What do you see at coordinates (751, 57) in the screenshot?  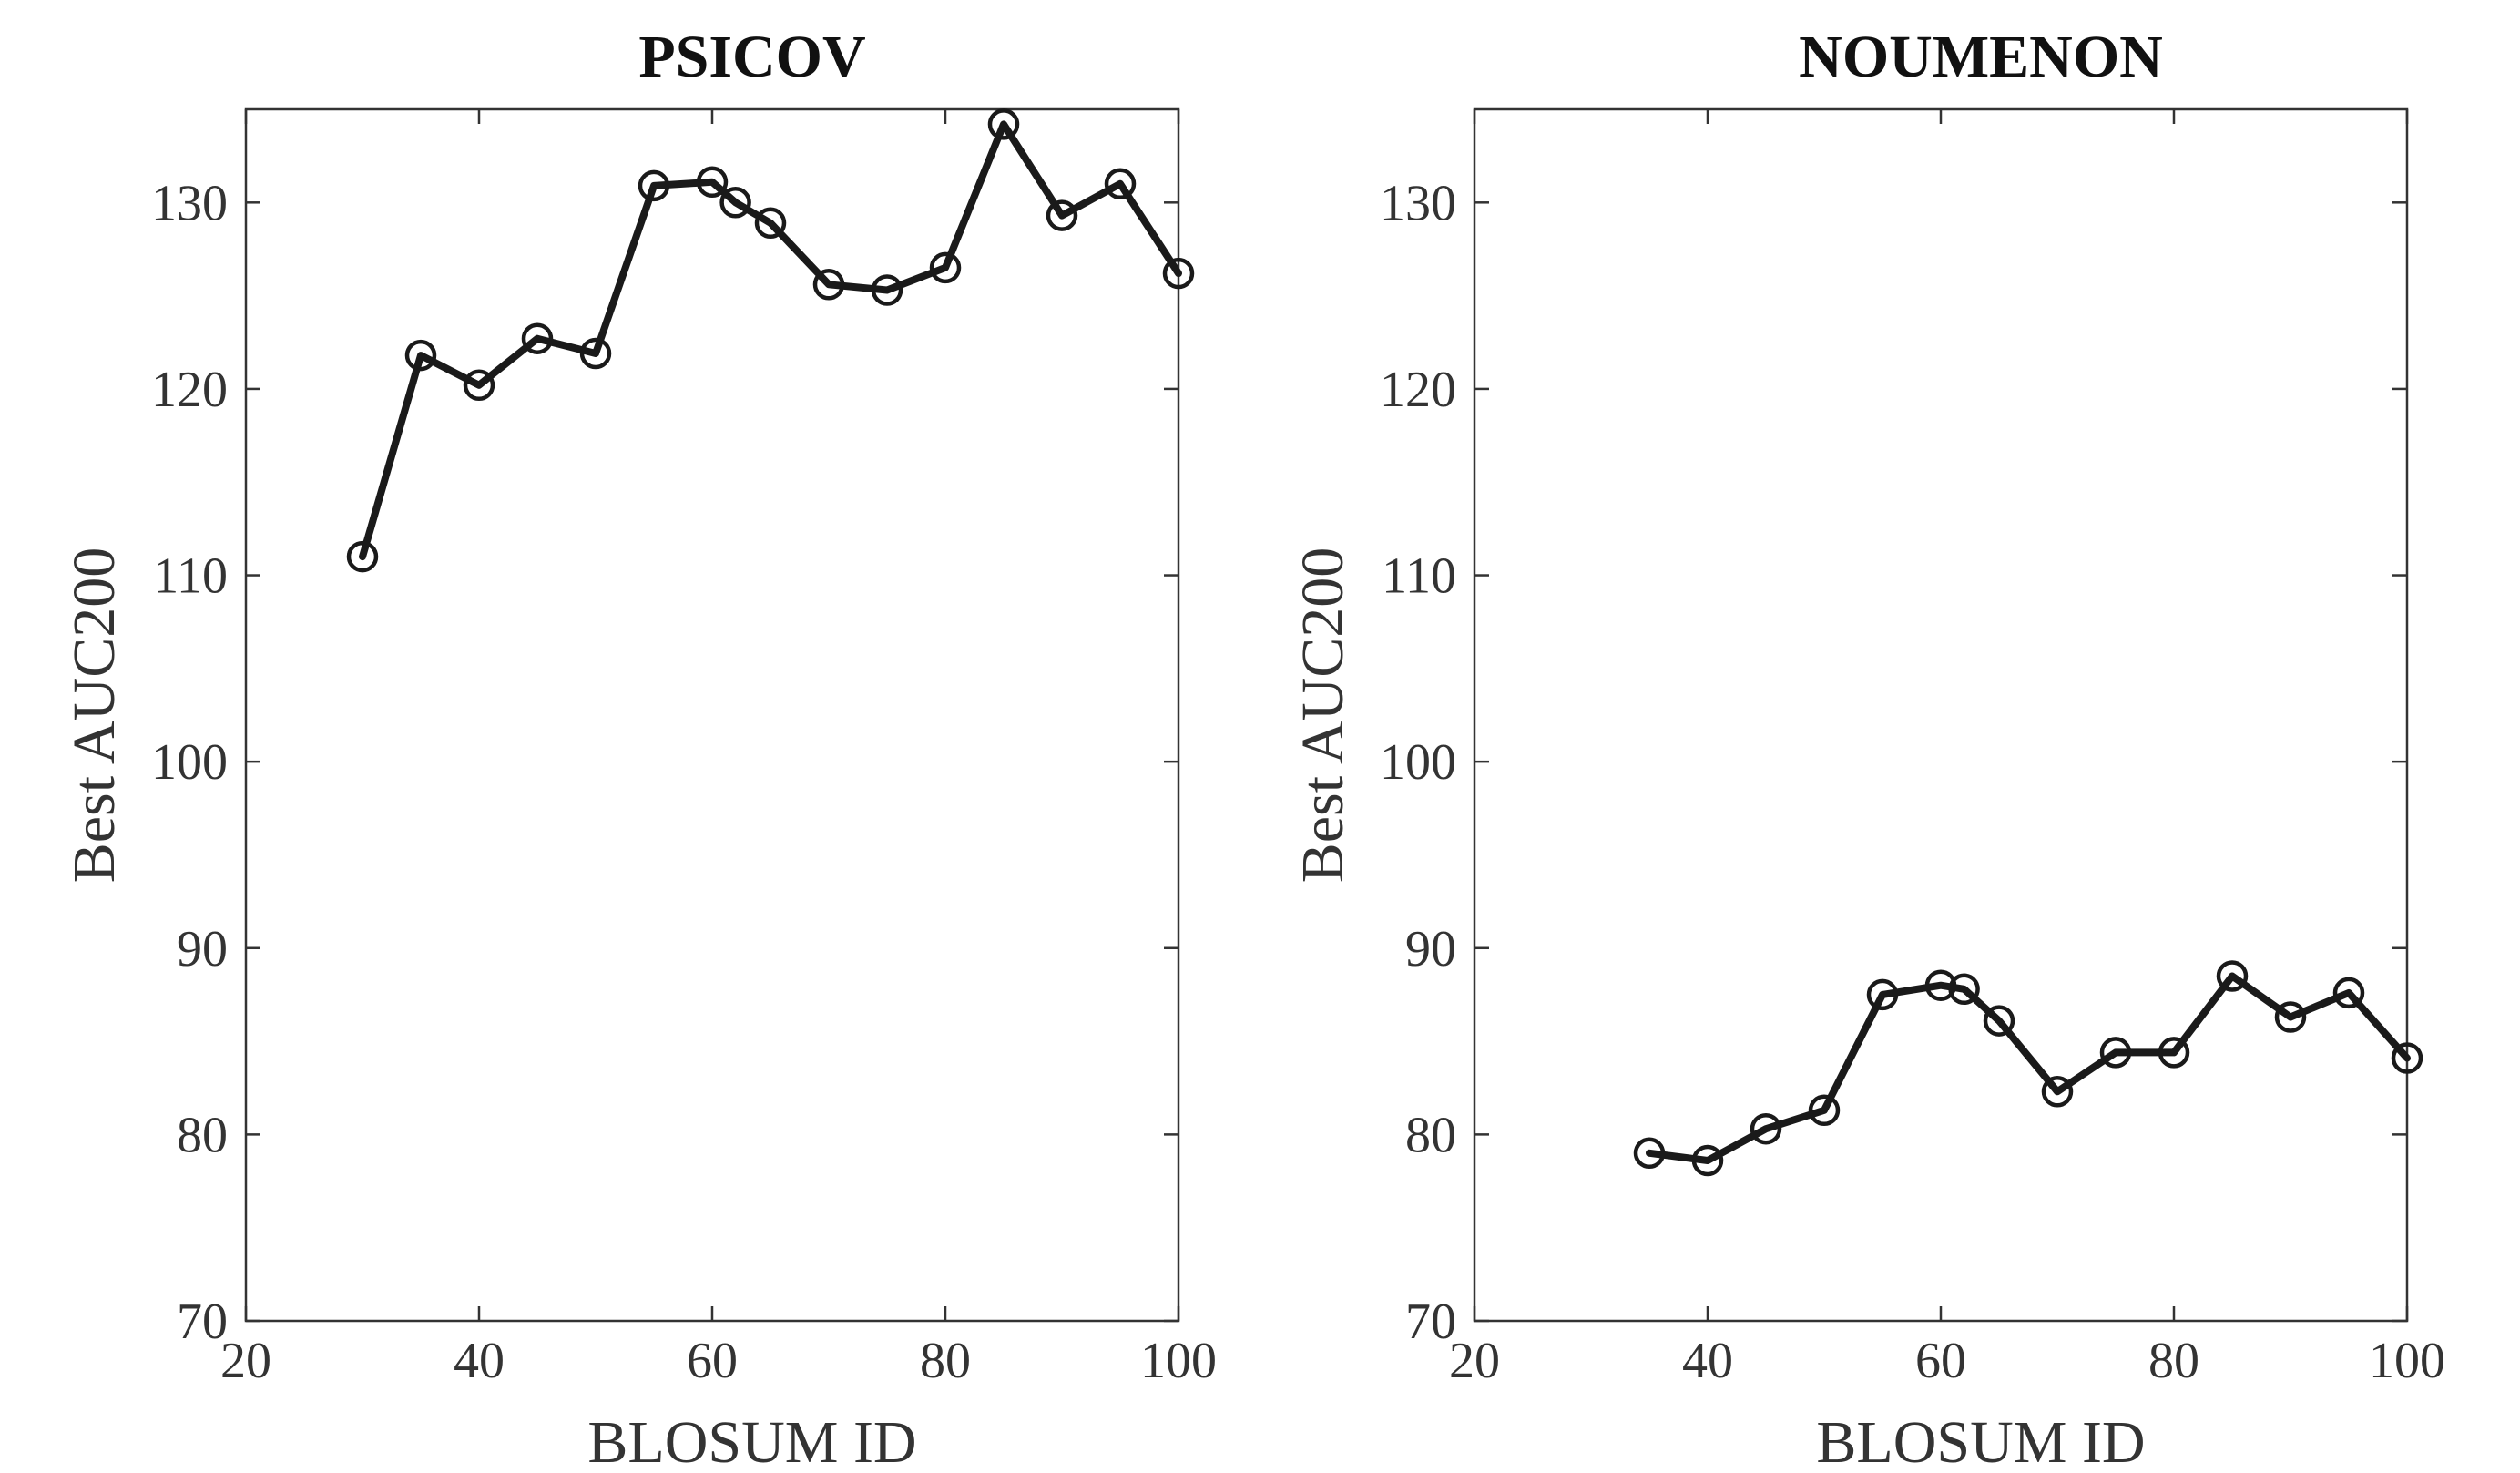 I see `chart-title: PSICOV` at bounding box center [751, 57].